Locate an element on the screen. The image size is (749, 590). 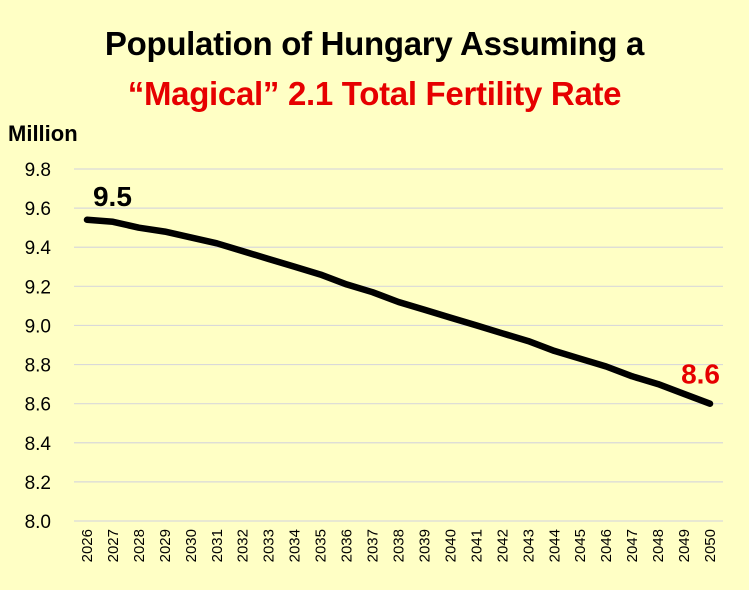
y-axis-label: Million is located at coordinates (43, 133).